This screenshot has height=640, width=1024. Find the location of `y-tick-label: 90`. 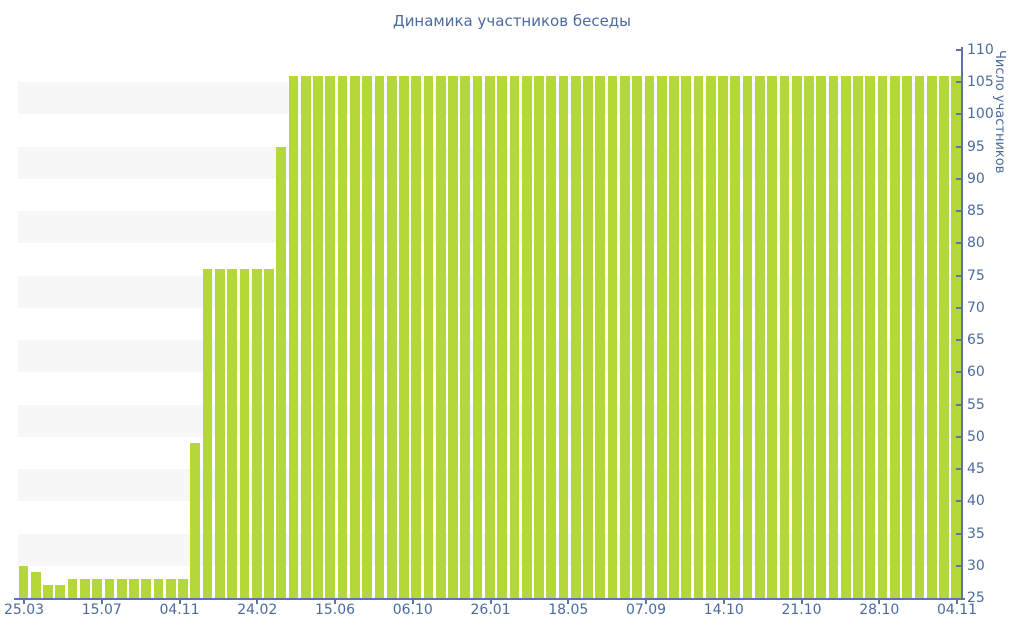

y-tick-label: 90 is located at coordinates (976, 178).